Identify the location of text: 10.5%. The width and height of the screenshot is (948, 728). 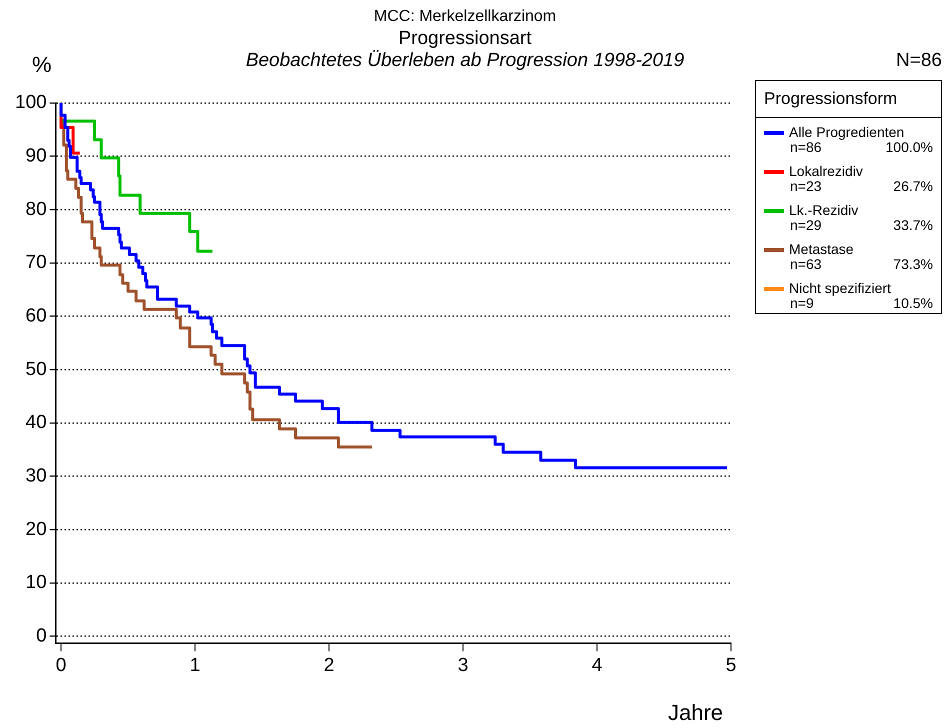
(913, 303).